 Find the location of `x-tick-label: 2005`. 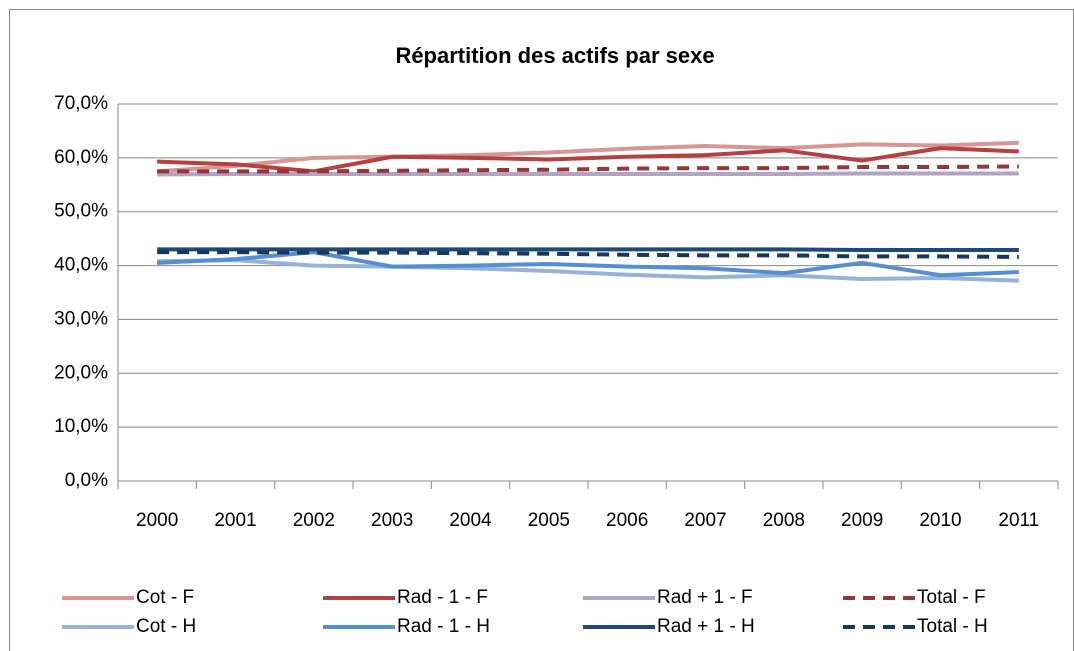

x-tick-label: 2005 is located at coordinates (549, 520).